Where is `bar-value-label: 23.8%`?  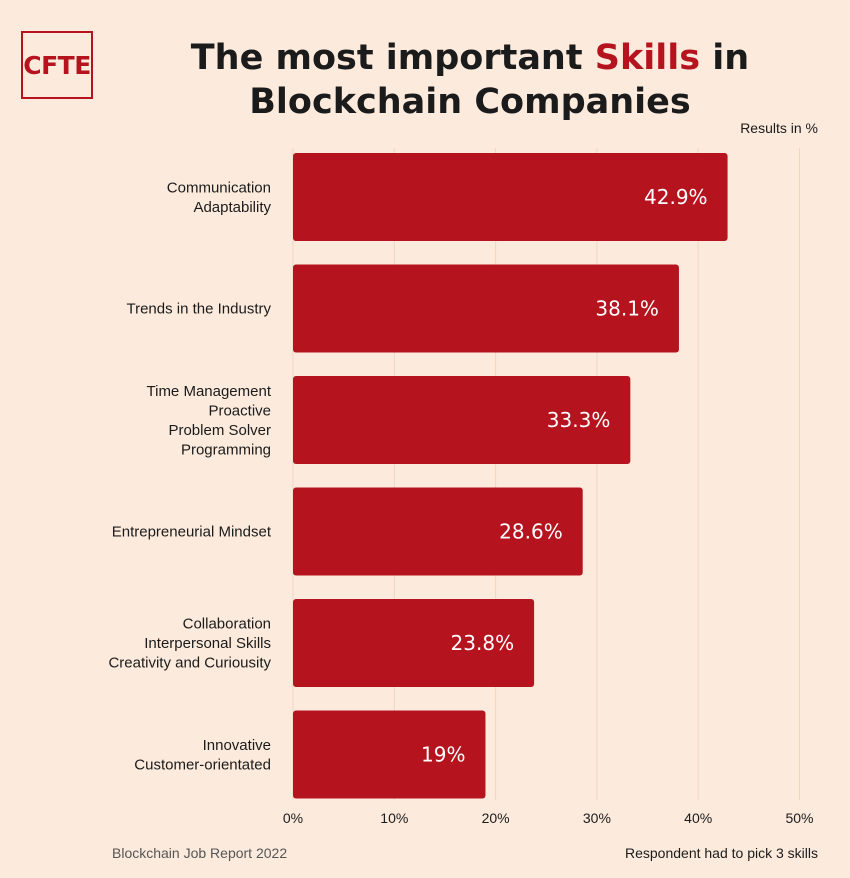 bar-value-label: 23.8% is located at coordinates (483, 643).